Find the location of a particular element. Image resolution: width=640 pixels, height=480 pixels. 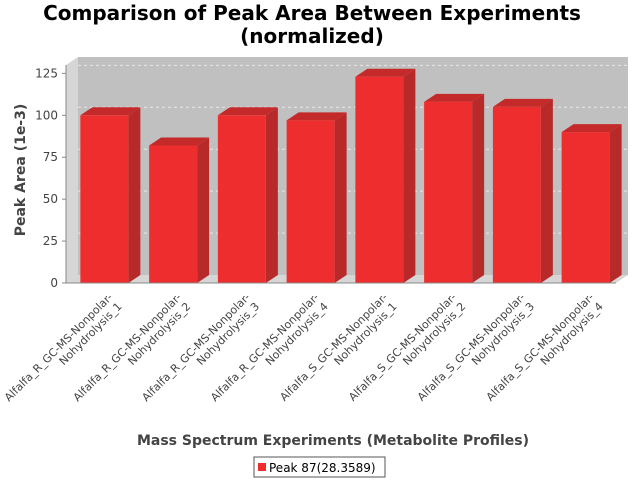

plot-left-wall is located at coordinates (72, 170).